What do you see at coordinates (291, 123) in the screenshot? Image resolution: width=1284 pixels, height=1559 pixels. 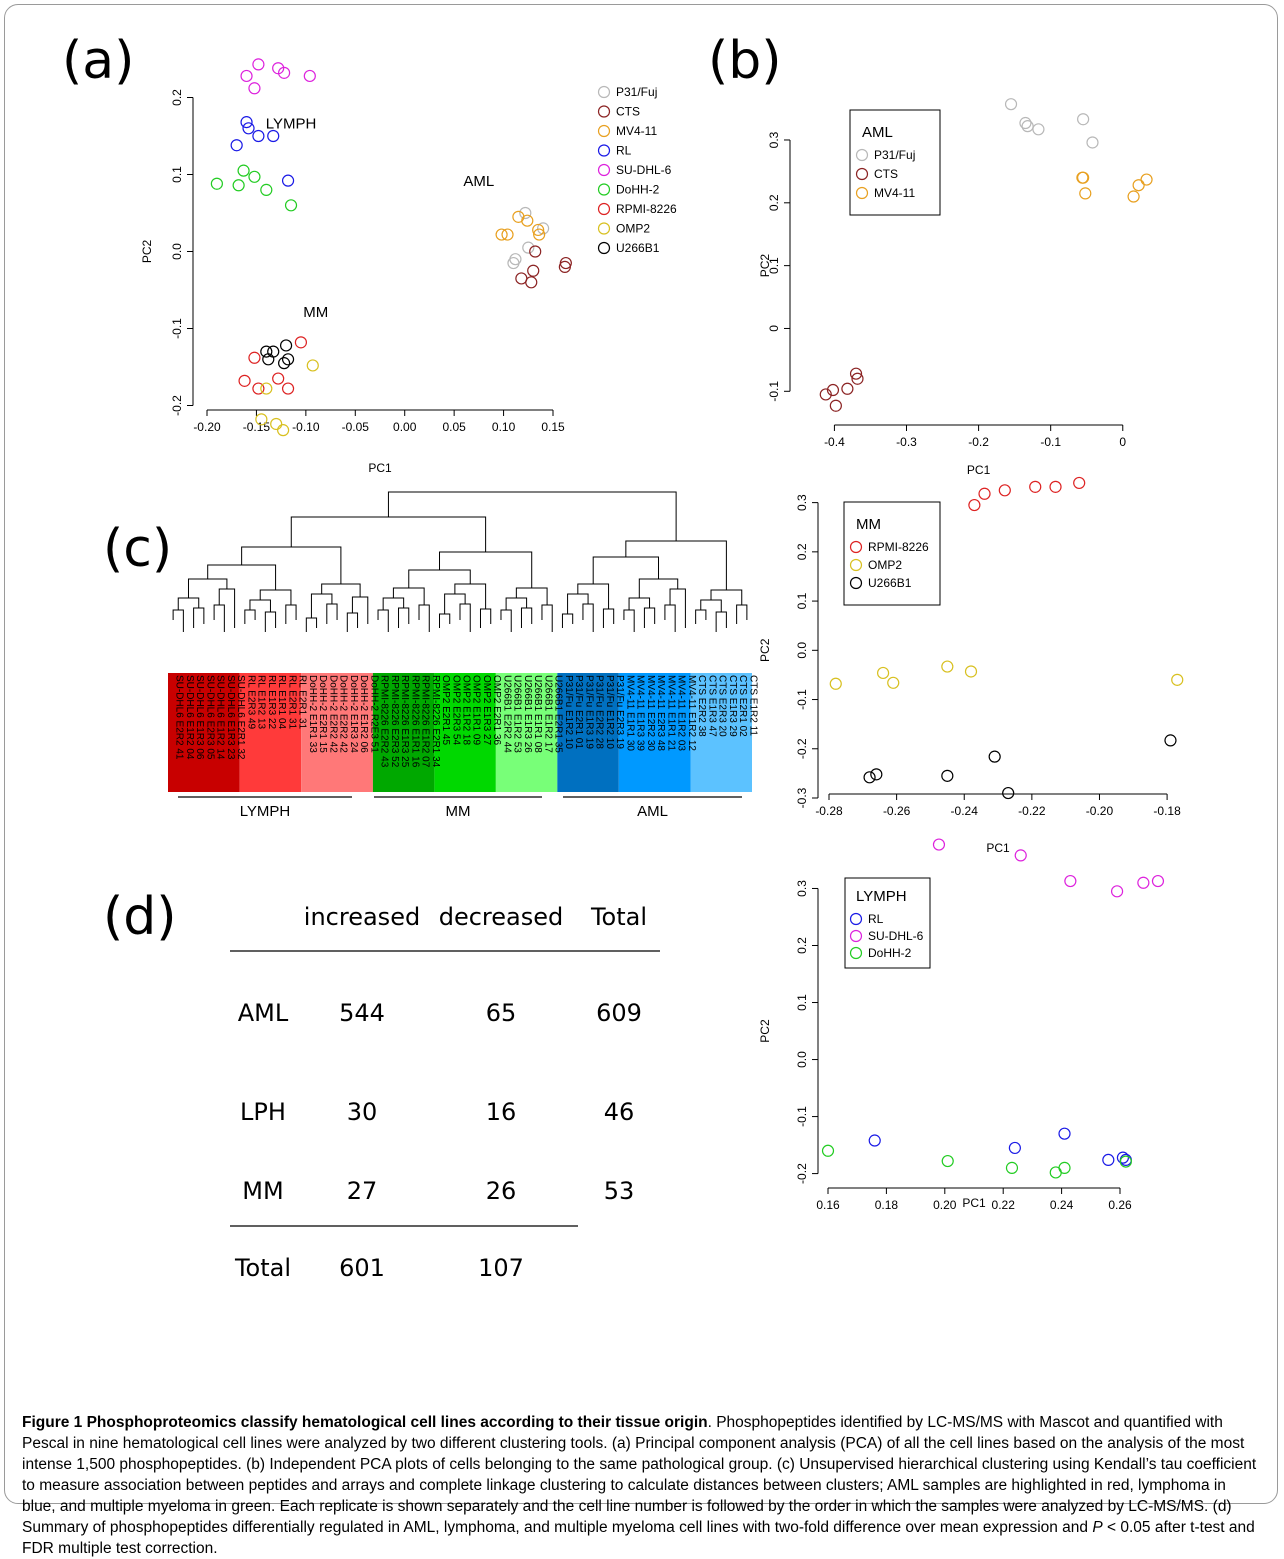 I see `group-annotation: LYMPH` at bounding box center [291, 123].